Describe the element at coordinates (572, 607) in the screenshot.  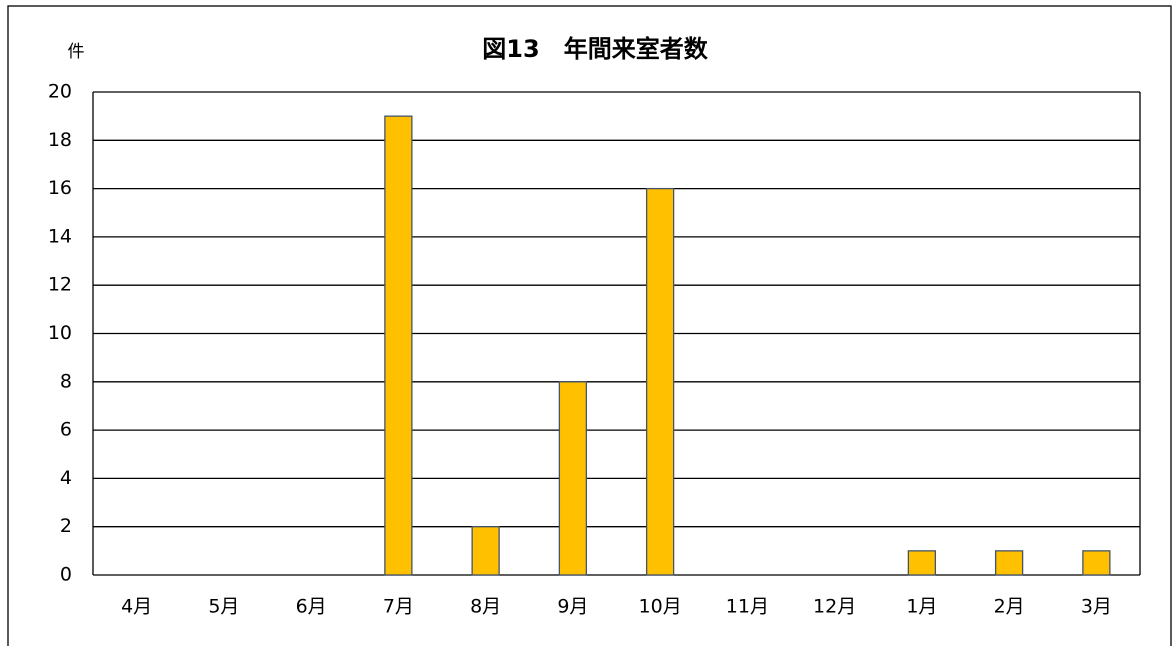
I see `x-tick-label: 9月` at that location.